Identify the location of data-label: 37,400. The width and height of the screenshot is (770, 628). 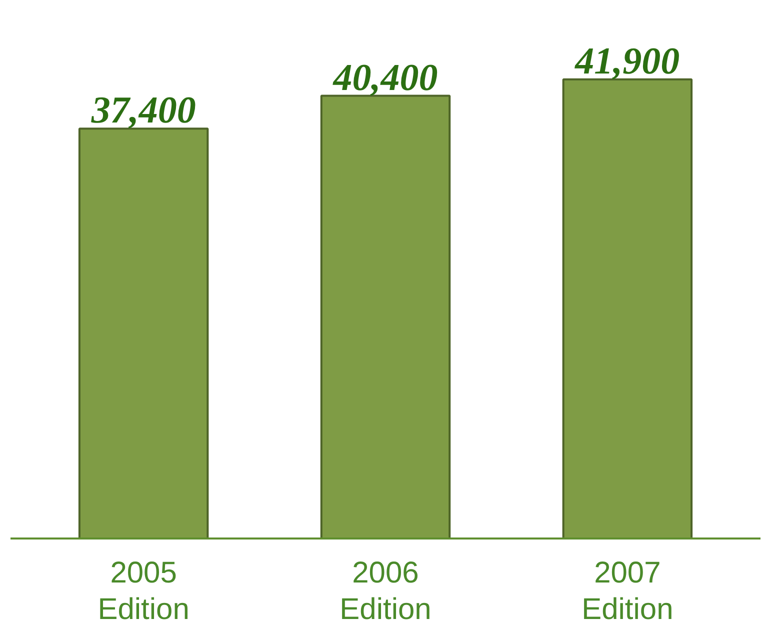
(143, 111).